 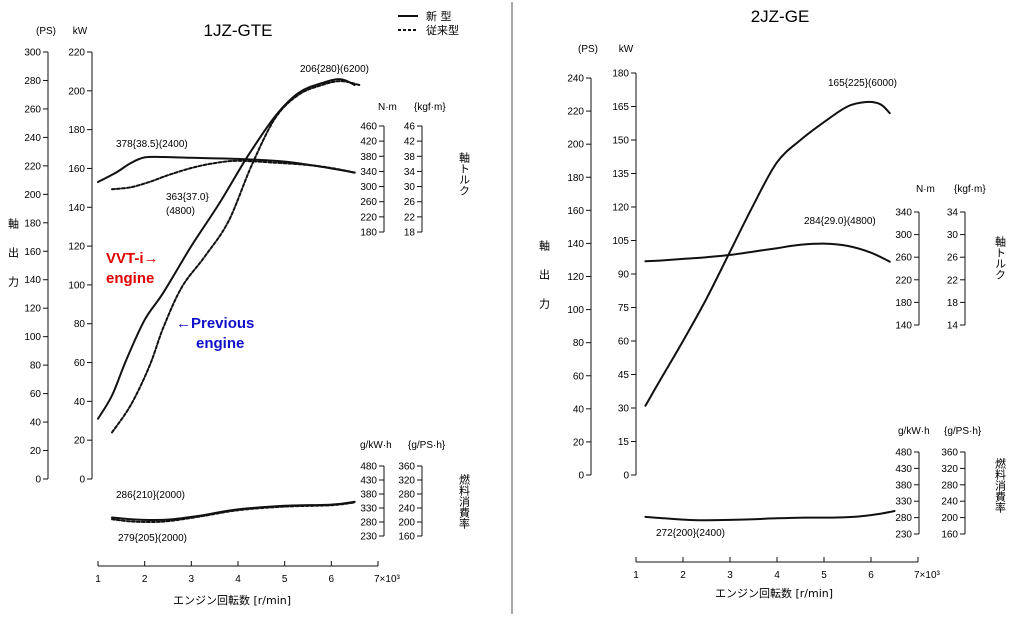 What do you see at coordinates (464, 501) in the screenshot?
I see `bsfc-axis-label-1jz: 燃料消費率` at bounding box center [464, 501].